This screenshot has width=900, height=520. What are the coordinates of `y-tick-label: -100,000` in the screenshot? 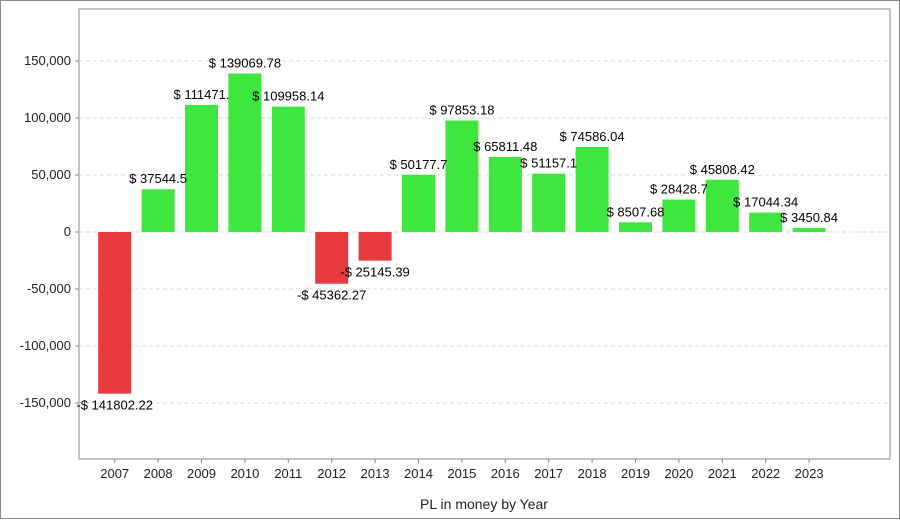 It's located at (45, 345).